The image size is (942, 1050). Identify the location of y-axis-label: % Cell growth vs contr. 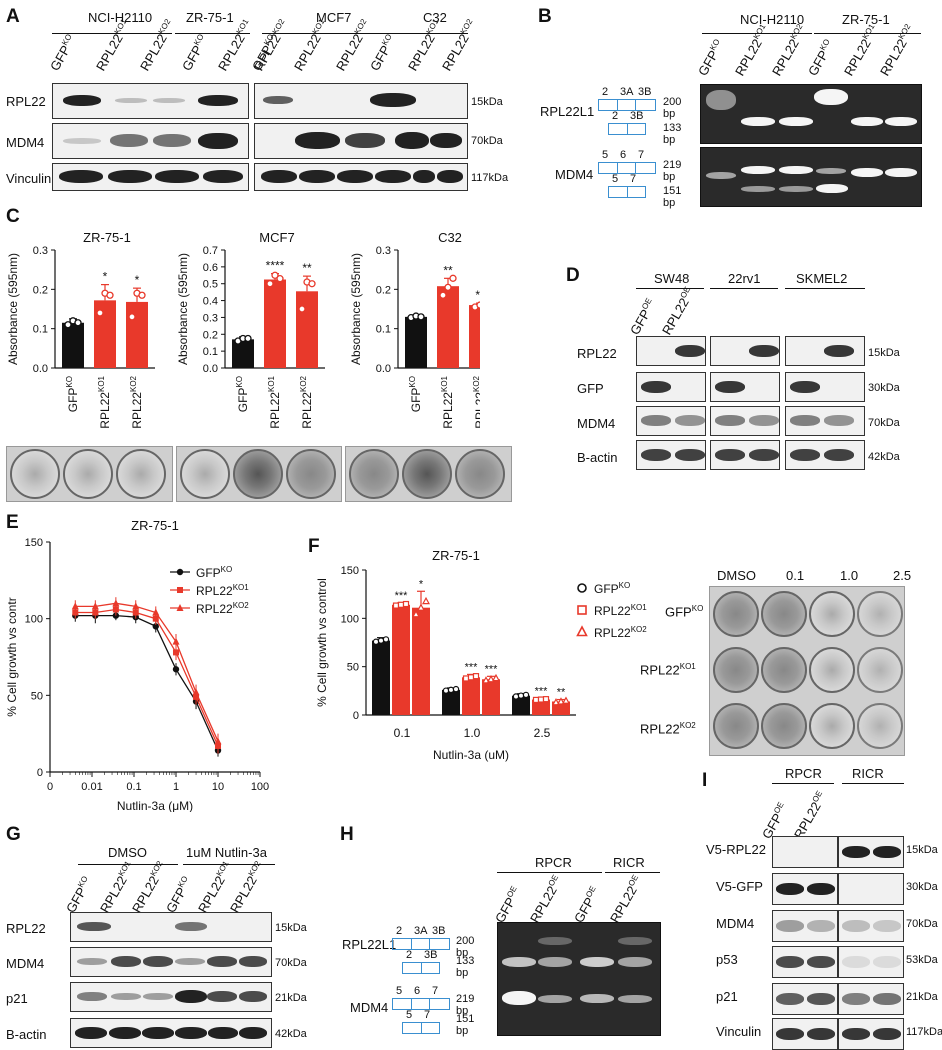
(12, 656).